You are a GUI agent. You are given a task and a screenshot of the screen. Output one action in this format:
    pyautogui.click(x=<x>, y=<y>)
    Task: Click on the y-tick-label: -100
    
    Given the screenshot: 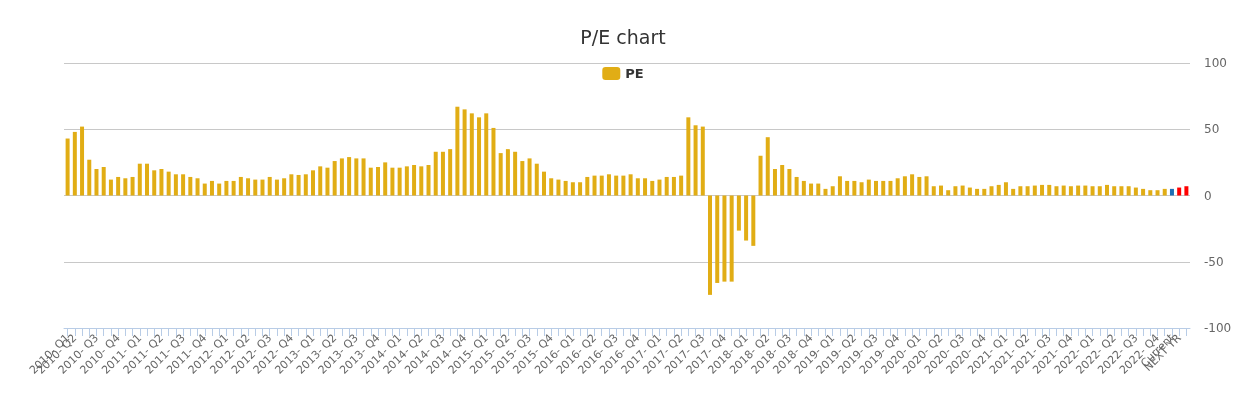 What is the action you would take?
    pyautogui.click(x=1218, y=328)
    